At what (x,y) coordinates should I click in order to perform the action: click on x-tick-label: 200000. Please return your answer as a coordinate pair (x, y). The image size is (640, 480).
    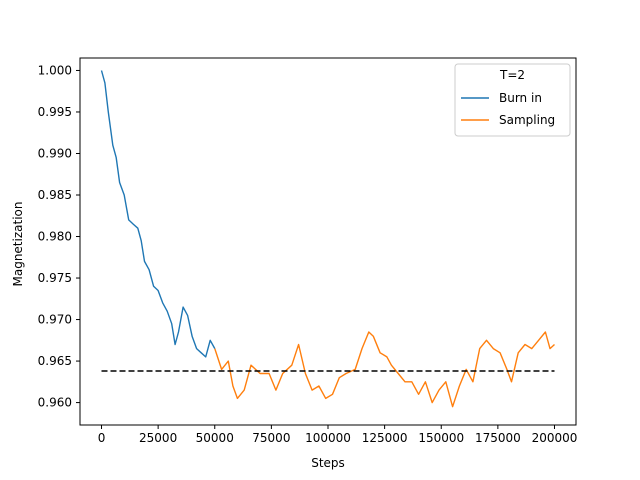
    Looking at the image, I should click on (555, 438).